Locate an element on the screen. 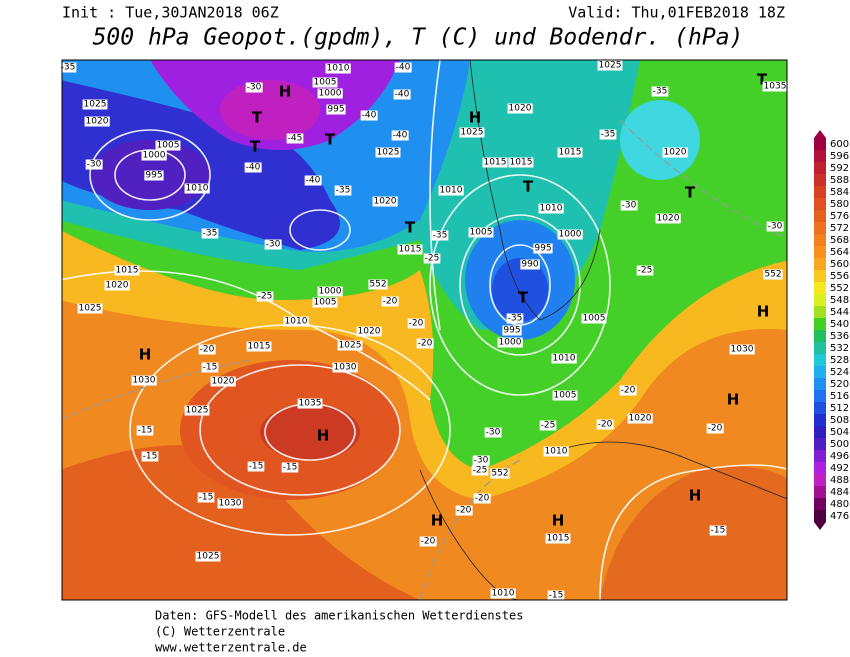 This screenshot has height=657, width=850. contour-label: -25 is located at coordinates (548, 426).